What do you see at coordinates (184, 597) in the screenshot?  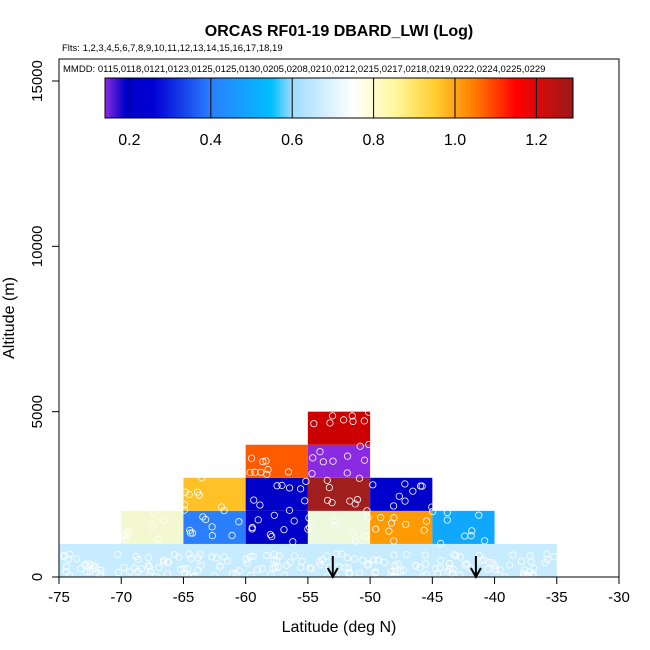 I see `x-tick-label: -65` at bounding box center [184, 597].